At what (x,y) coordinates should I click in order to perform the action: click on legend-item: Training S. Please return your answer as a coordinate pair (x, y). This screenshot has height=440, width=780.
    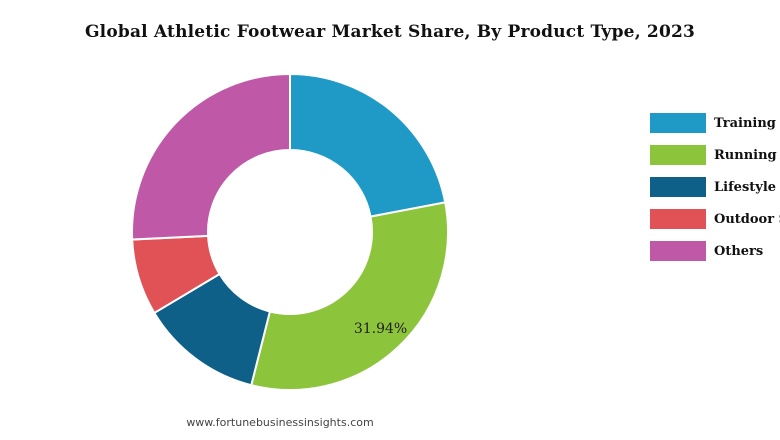
    Looking at the image, I should click on (715, 123).